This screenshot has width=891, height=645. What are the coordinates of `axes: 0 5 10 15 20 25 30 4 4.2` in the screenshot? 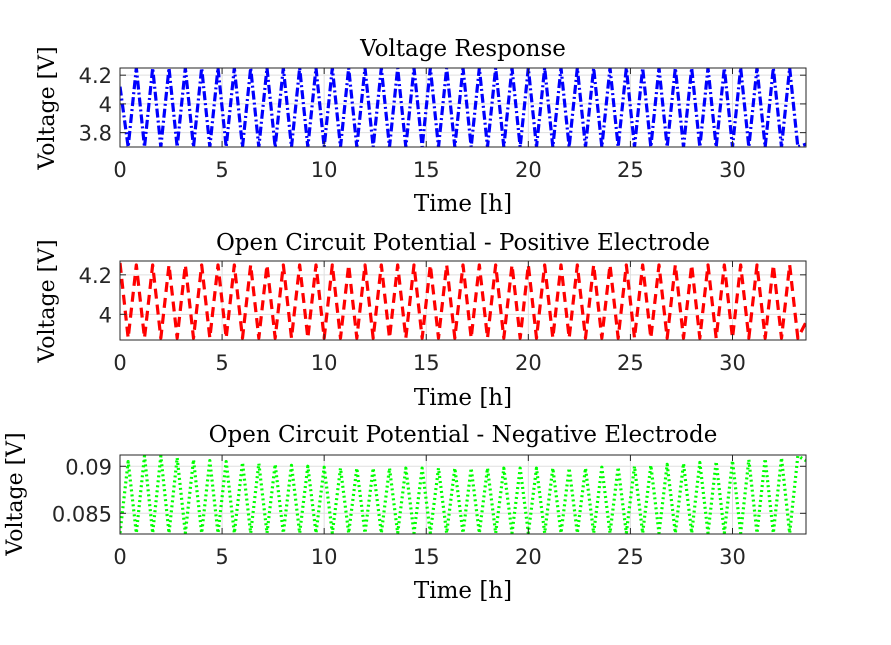 It's located at (443, 317).